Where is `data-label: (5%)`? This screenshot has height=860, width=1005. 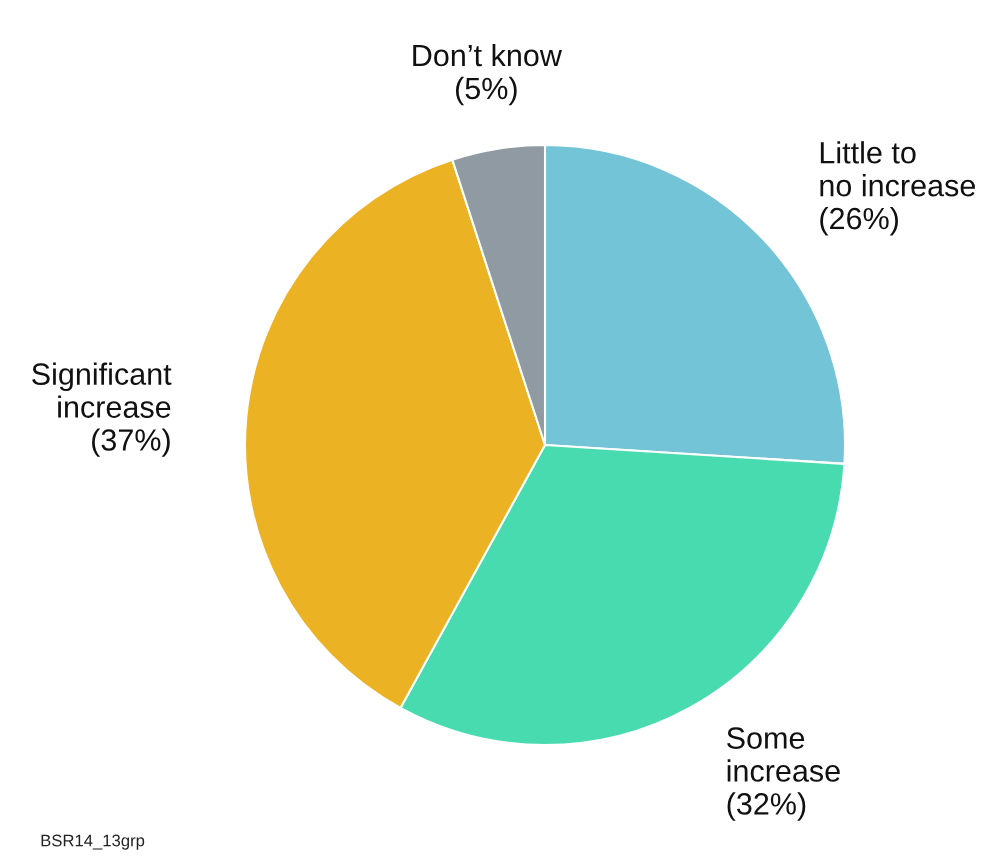
data-label: (5%) is located at coordinates (486, 91).